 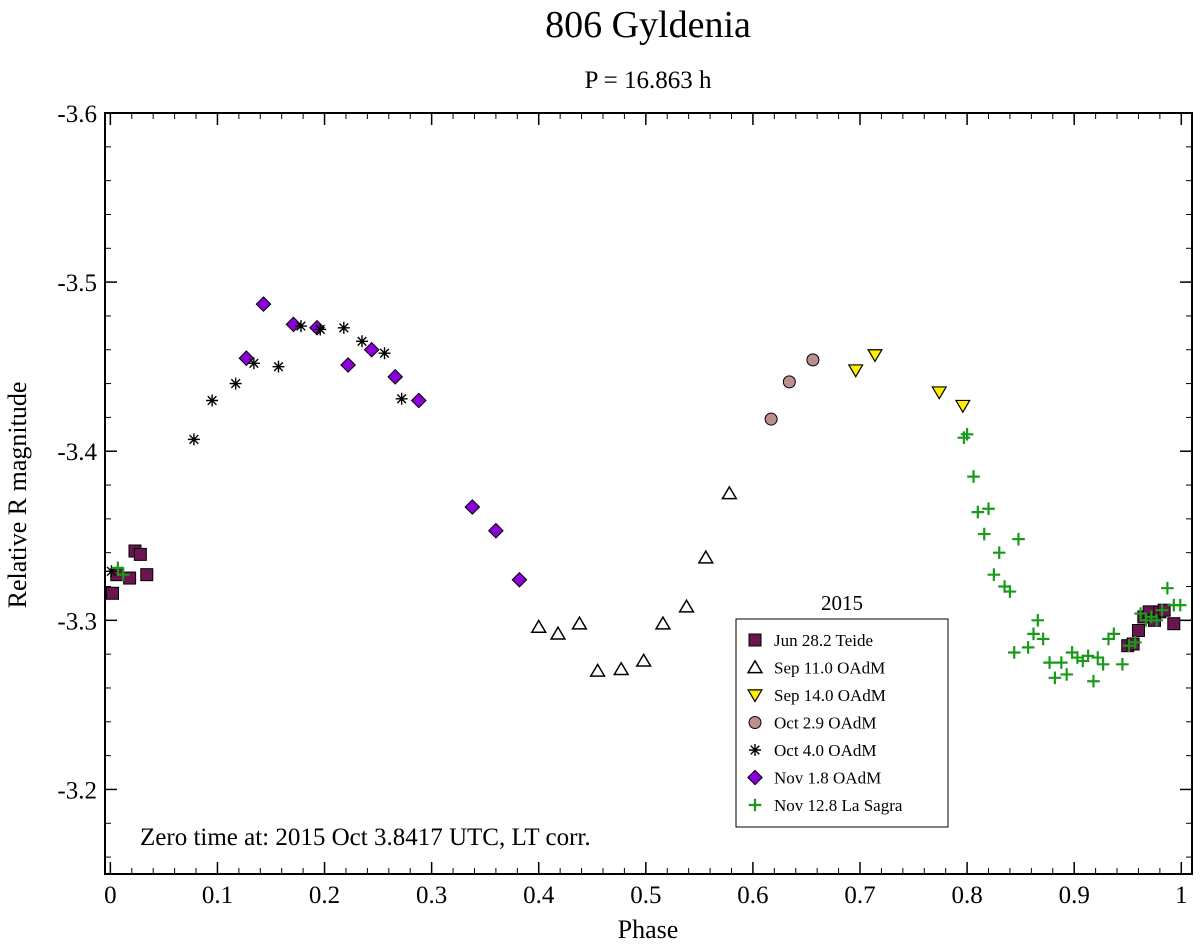 What do you see at coordinates (755, 777) in the screenshot?
I see `legend-marker-diamond` at bounding box center [755, 777].